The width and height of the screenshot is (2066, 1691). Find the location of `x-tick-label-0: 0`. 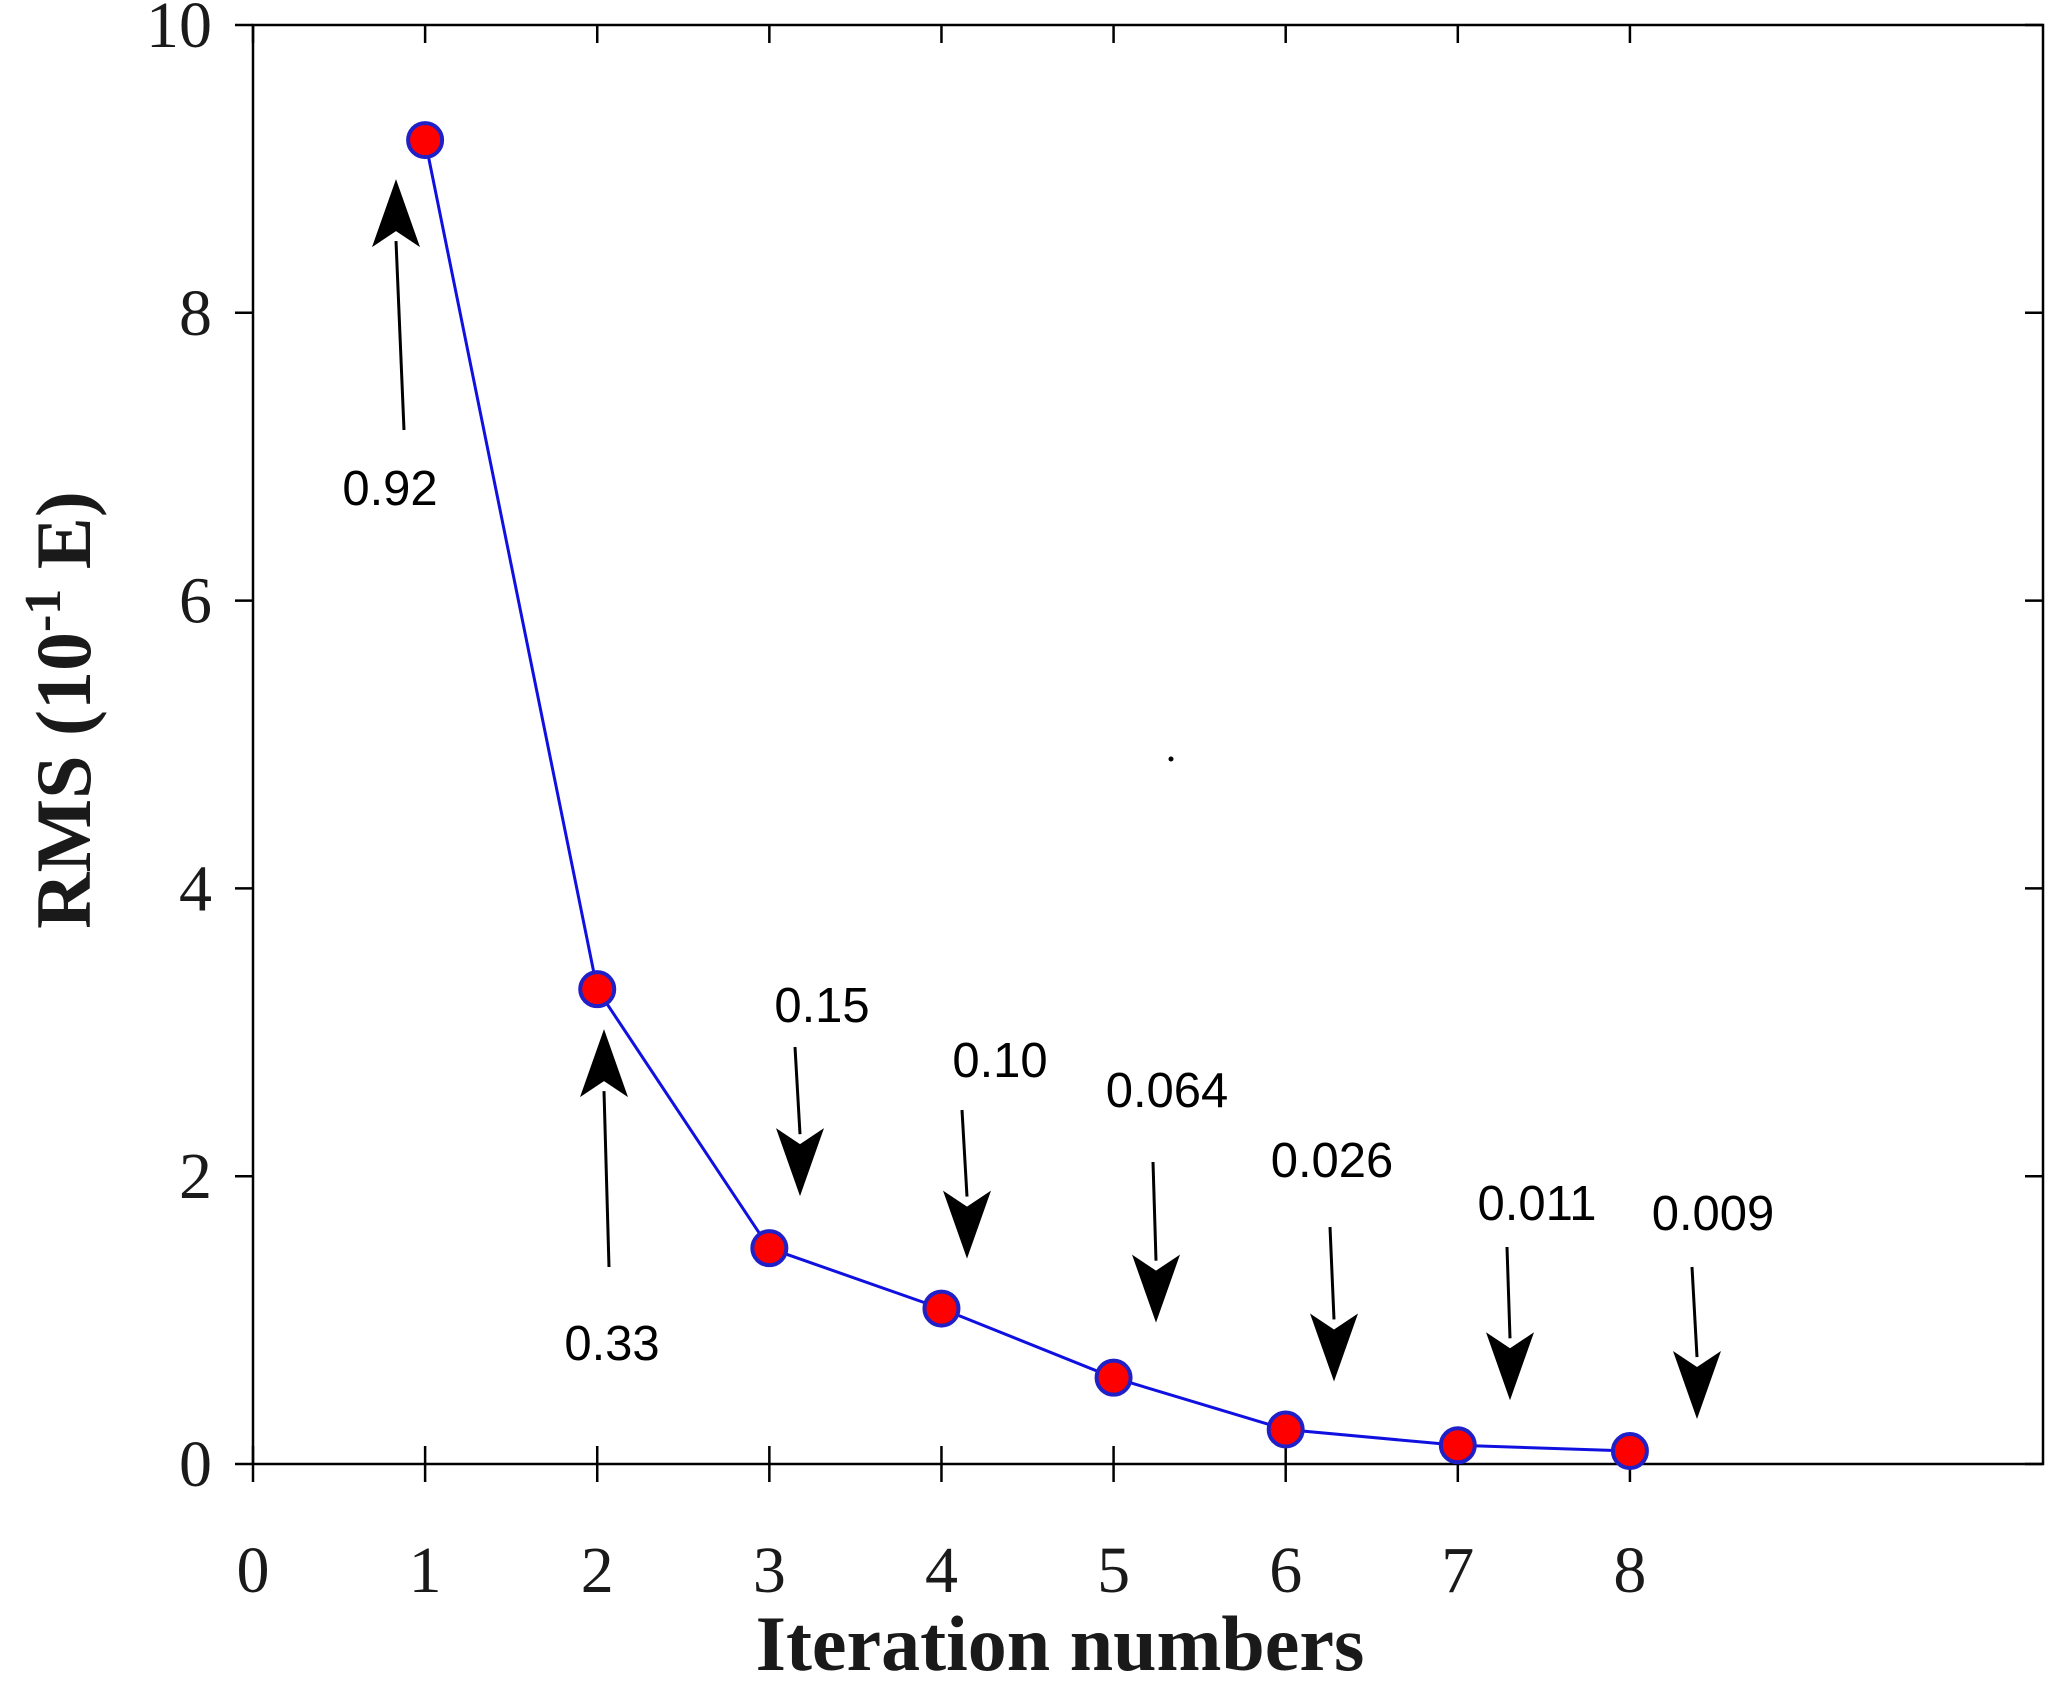

x-tick-label-0: 0 is located at coordinates (253, 1570).